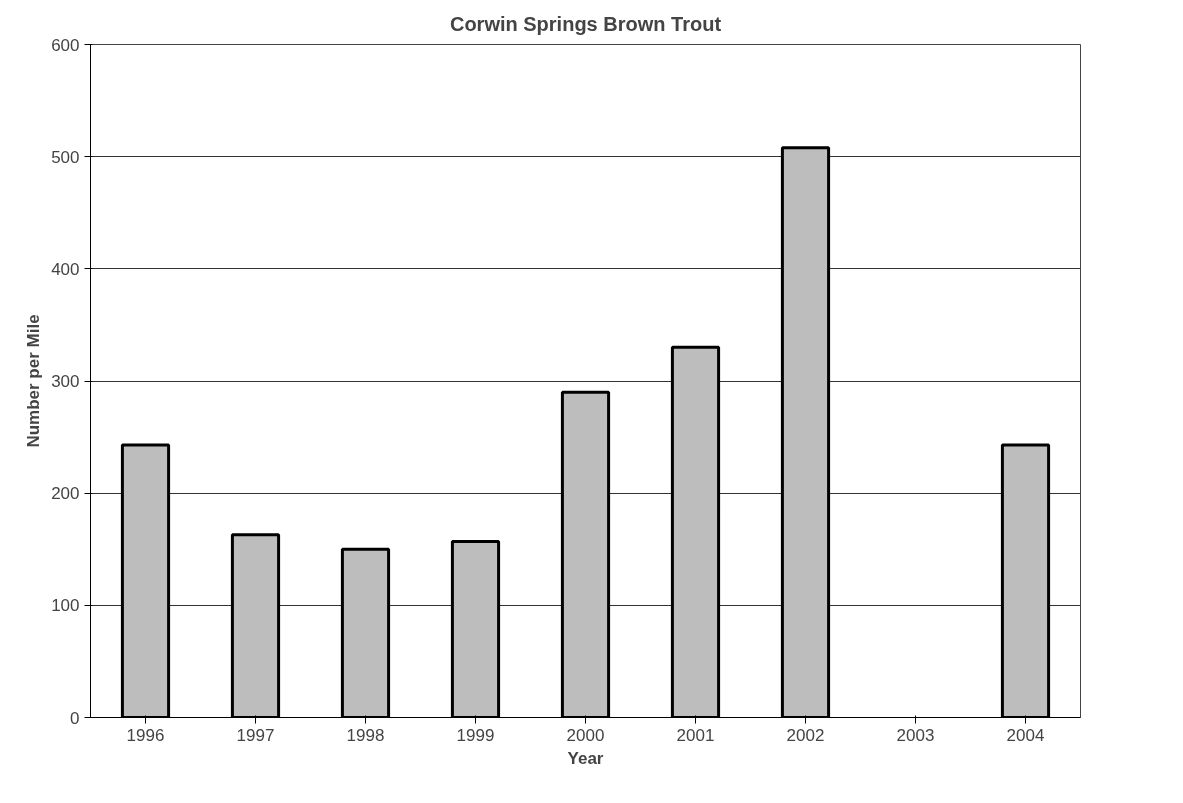 This screenshot has width=1183, height=803. Describe the element at coordinates (805, 735) in the screenshot. I see `x-tick-label: 2002` at that location.